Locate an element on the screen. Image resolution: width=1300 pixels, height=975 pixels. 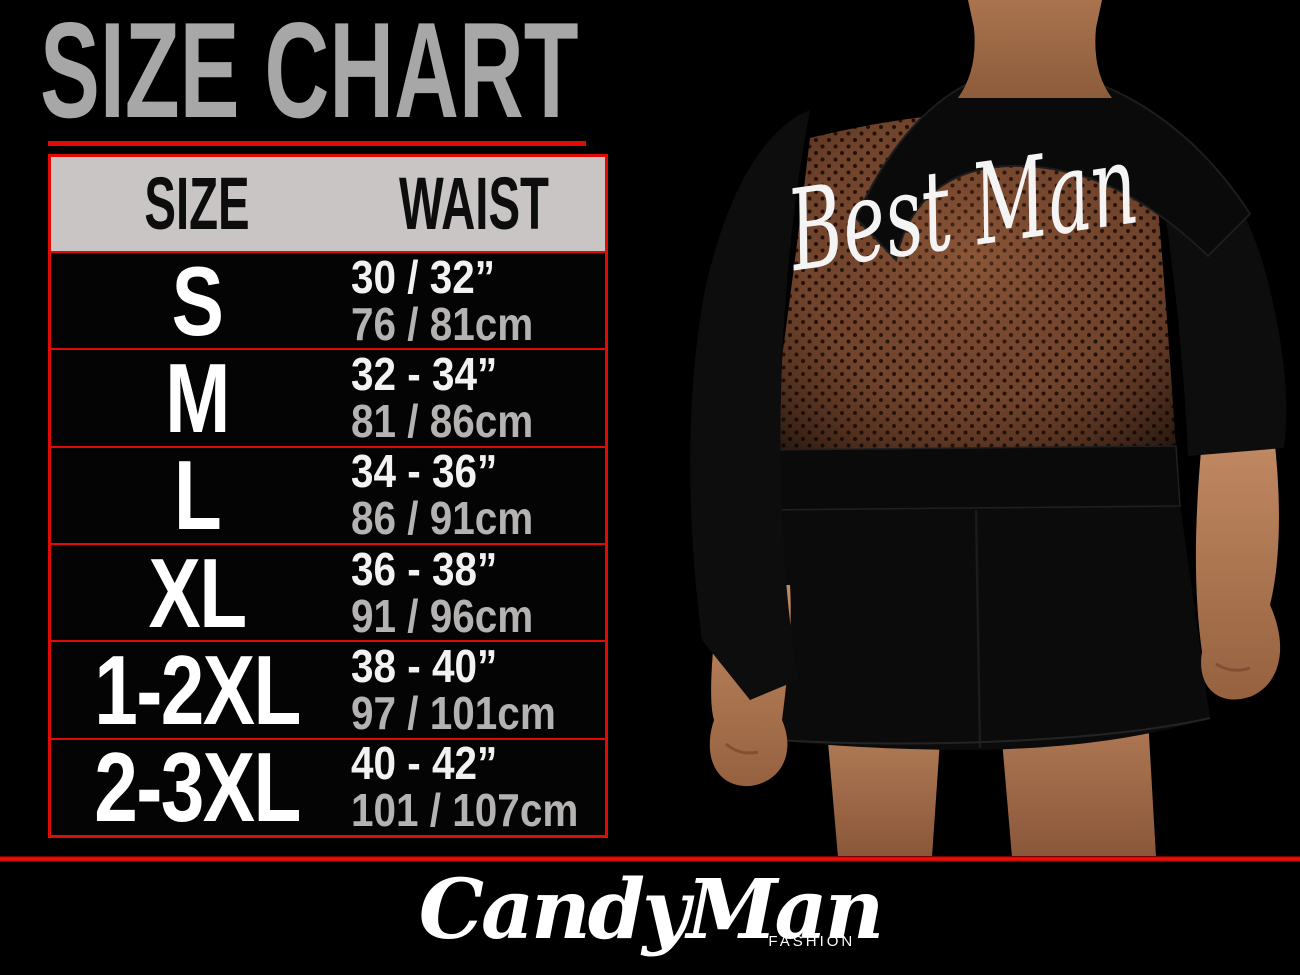
waist-values: 30 / 32” 76 / 81cm is located at coordinates (474, 300).